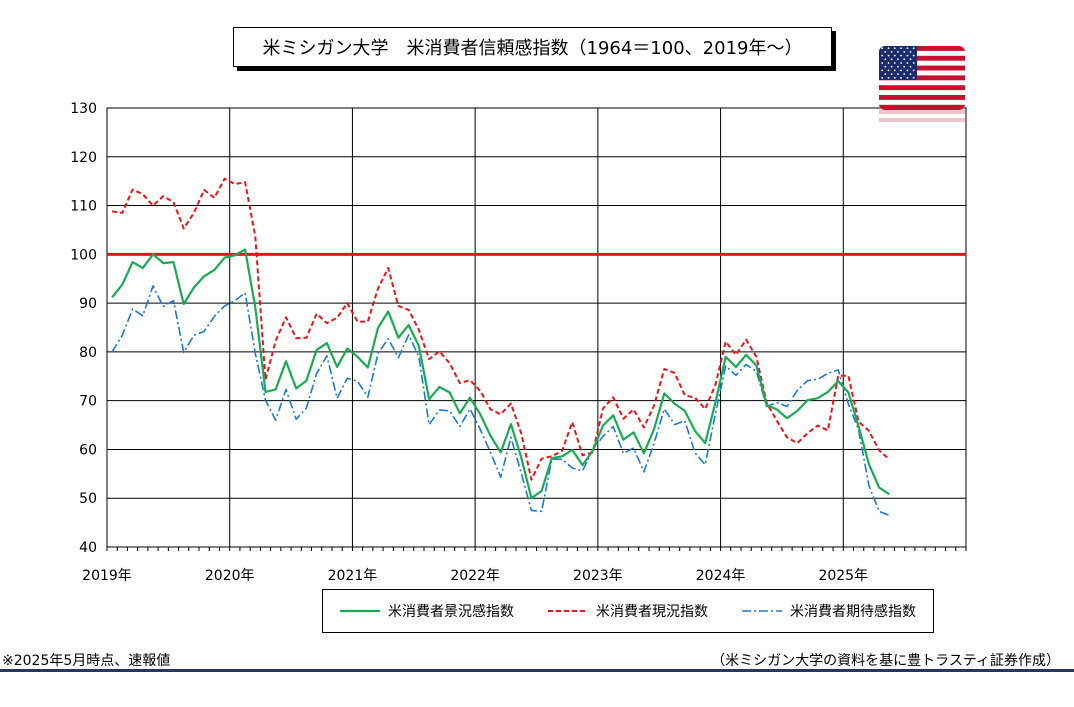  I want to click on legend-label-expectations: 米消費者期待感指数, so click(853, 612).